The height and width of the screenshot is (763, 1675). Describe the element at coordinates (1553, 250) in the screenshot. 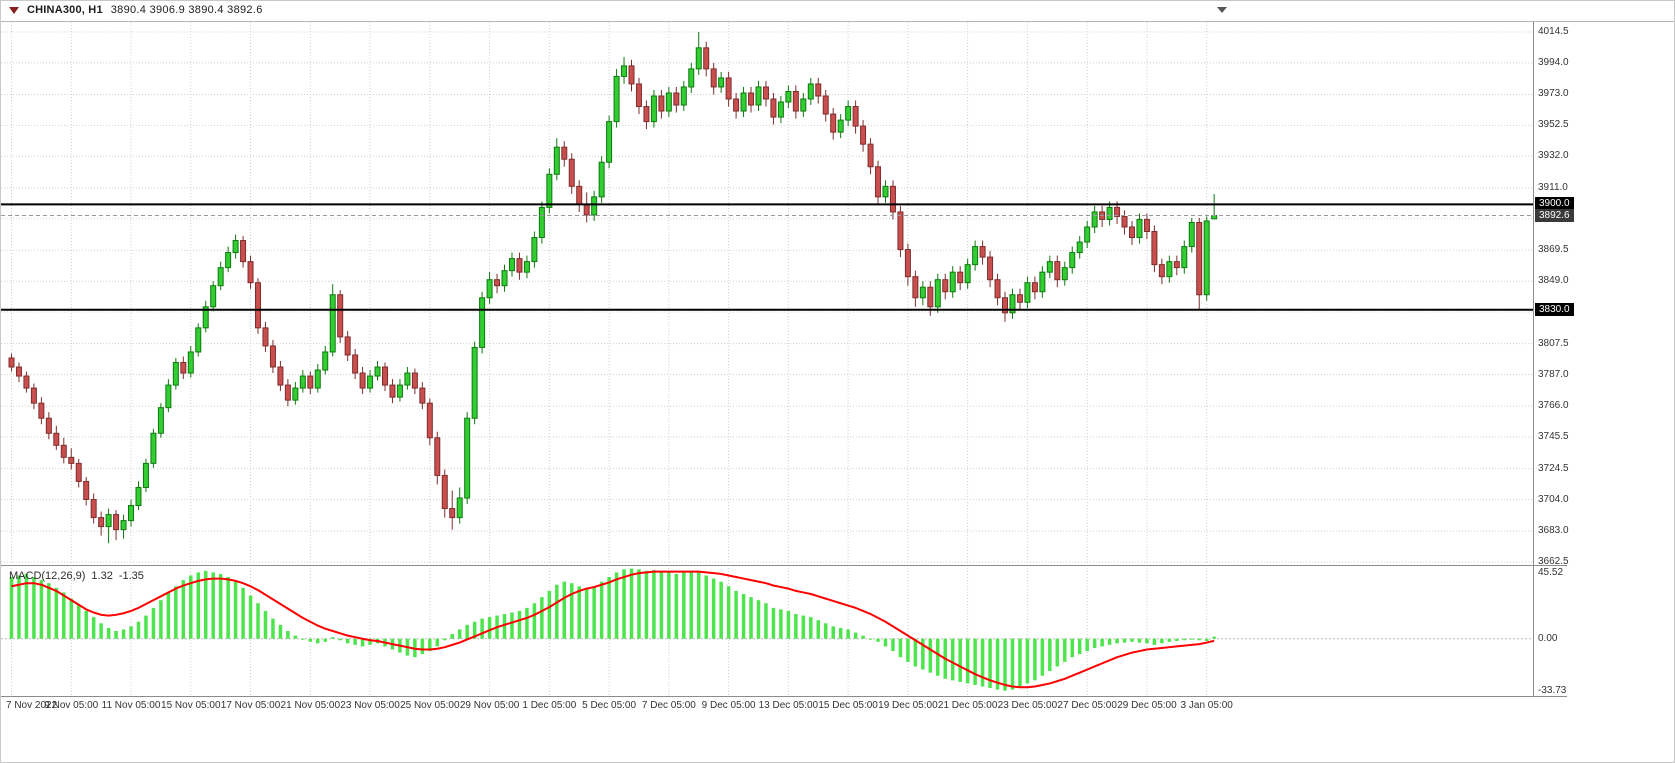

I see `price-tick-label: 3869.5` at that location.